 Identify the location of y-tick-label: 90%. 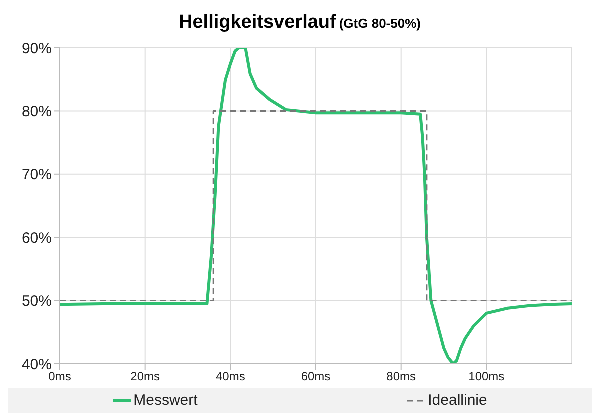
(37, 49).